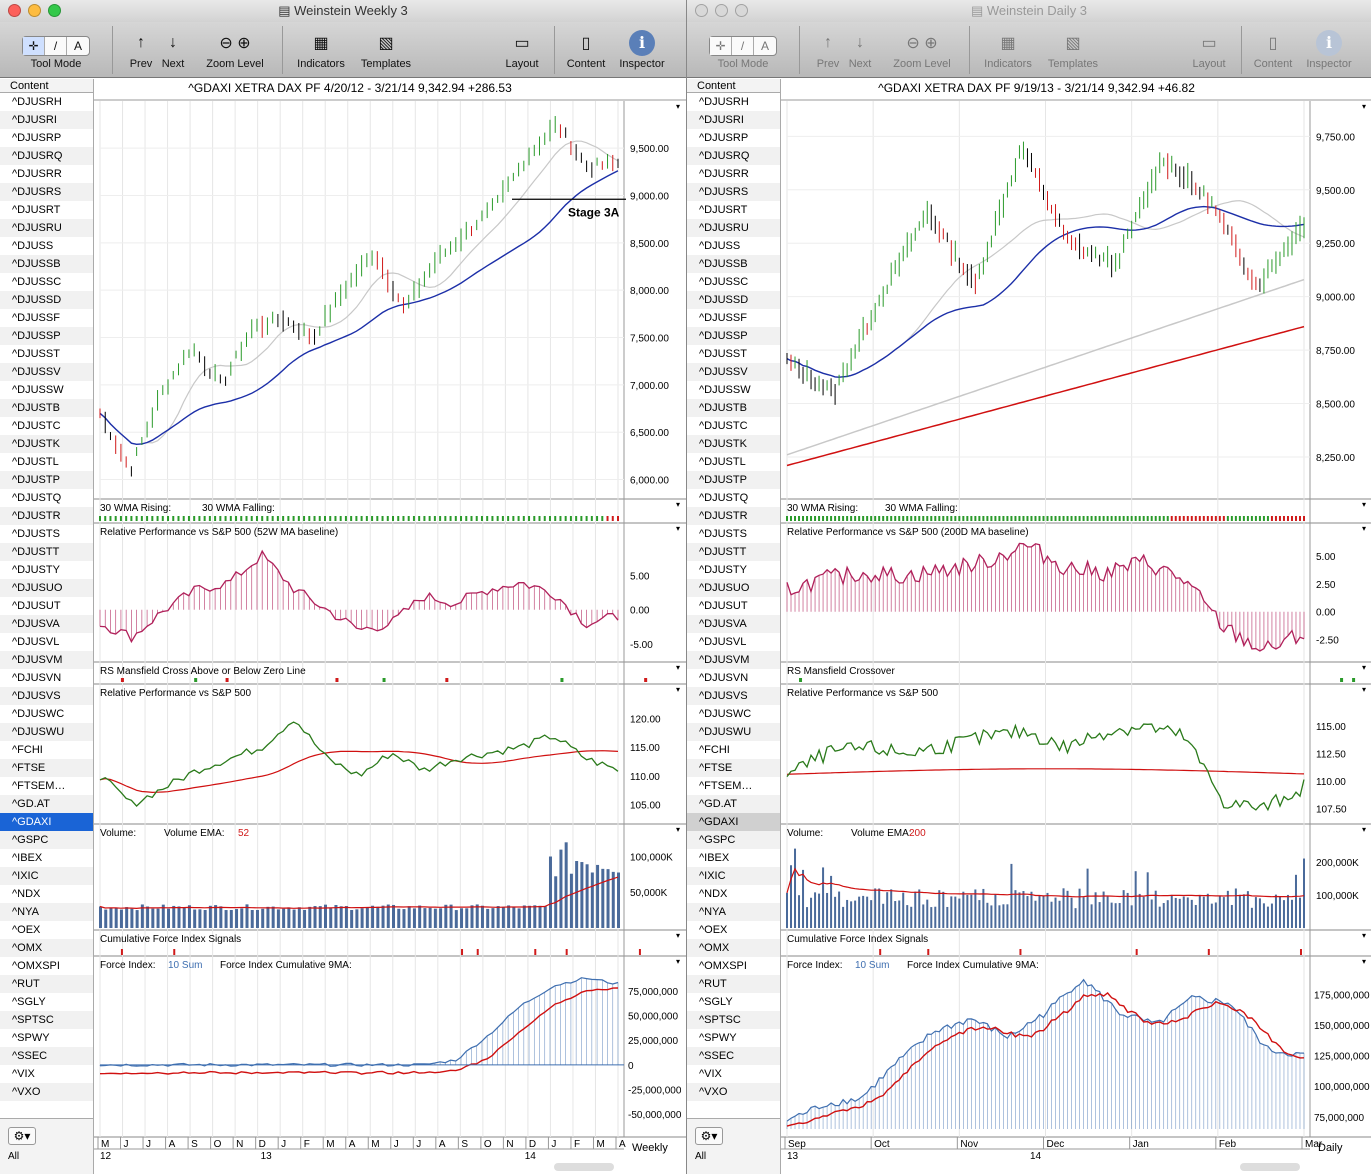 This screenshot has height=1174, width=1371. I want to click on sidebar-item-ixic: ^IXIC, so click(46, 876).